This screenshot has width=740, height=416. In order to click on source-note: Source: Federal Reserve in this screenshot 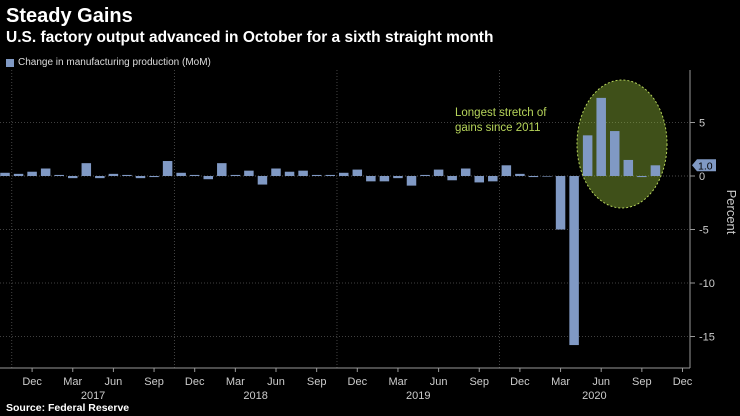, I will do `click(68, 408)`.